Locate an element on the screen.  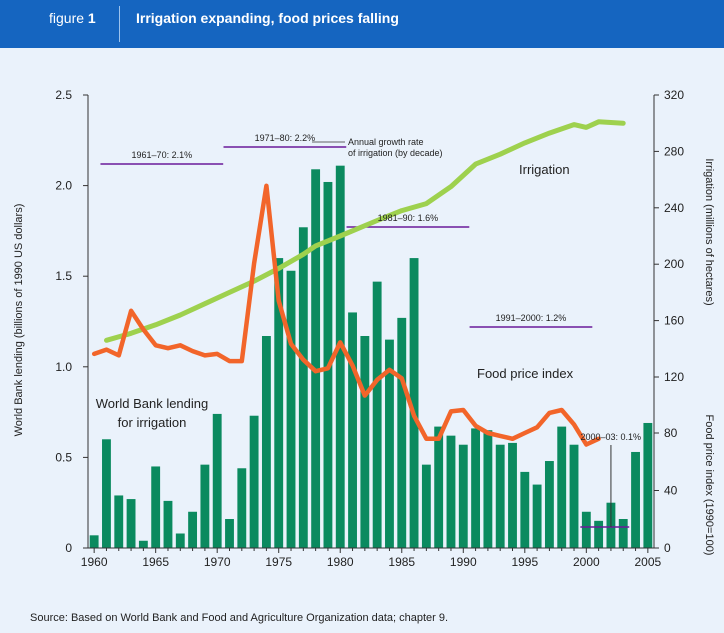
lending-bar-1988 is located at coordinates (439, 487).